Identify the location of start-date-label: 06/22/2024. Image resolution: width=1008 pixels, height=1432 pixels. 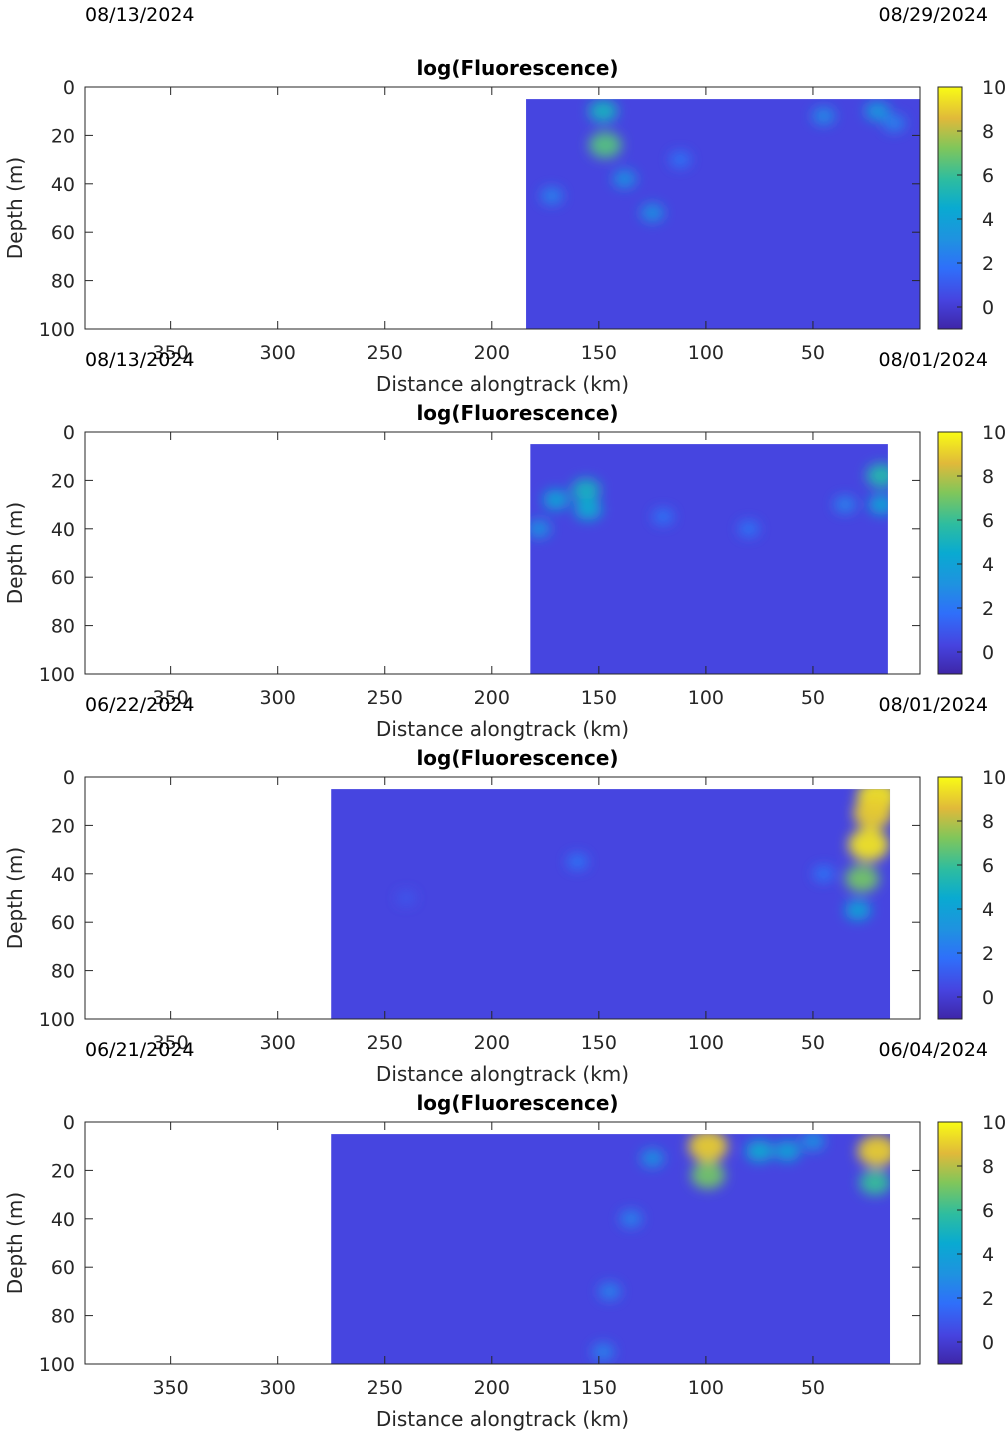
(140, 705).